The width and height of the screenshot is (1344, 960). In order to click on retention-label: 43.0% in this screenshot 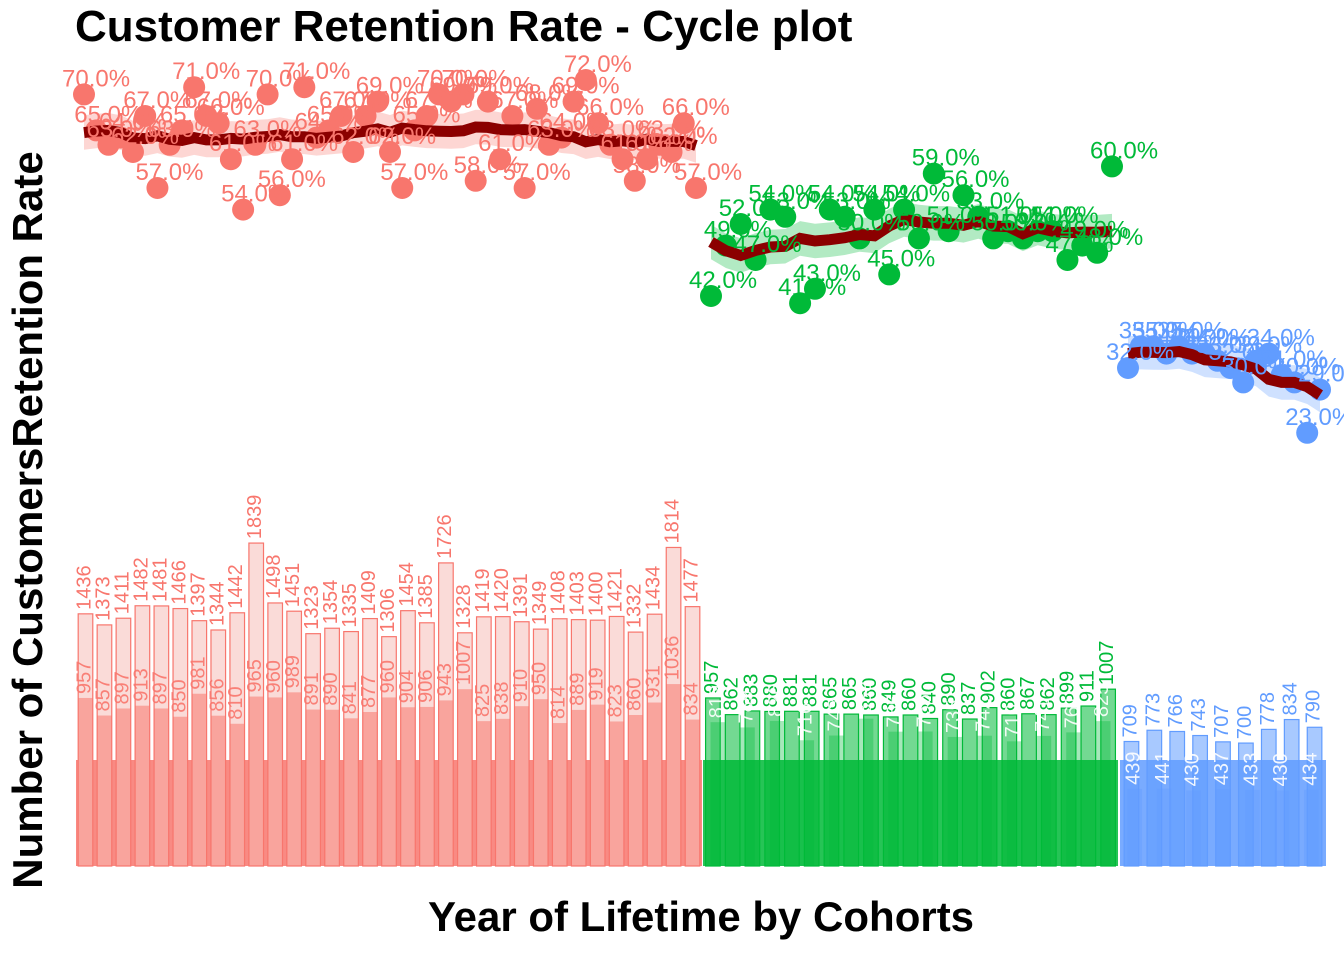, I will do `click(827, 273)`.